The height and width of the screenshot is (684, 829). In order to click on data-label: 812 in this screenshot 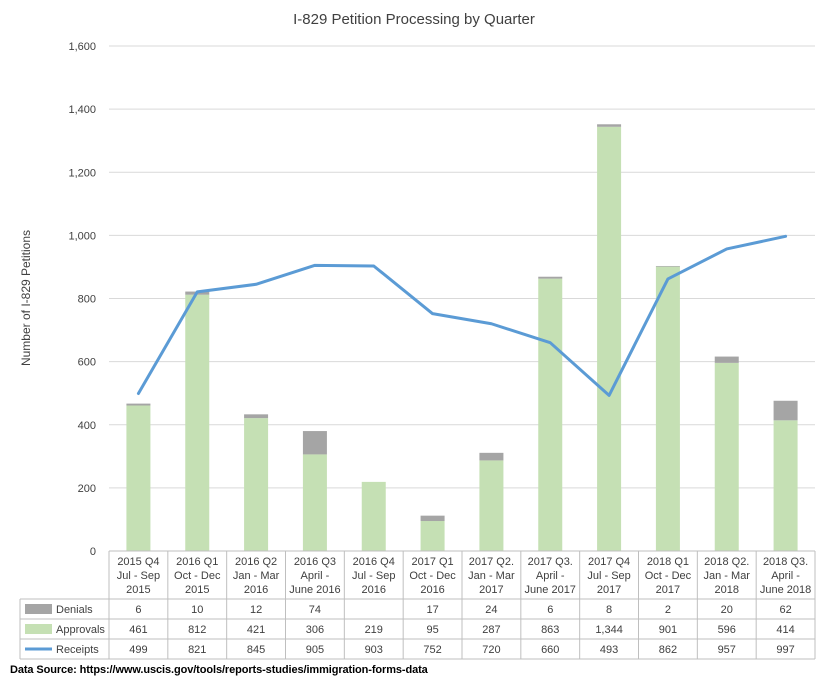, I will do `click(197, 630)`.